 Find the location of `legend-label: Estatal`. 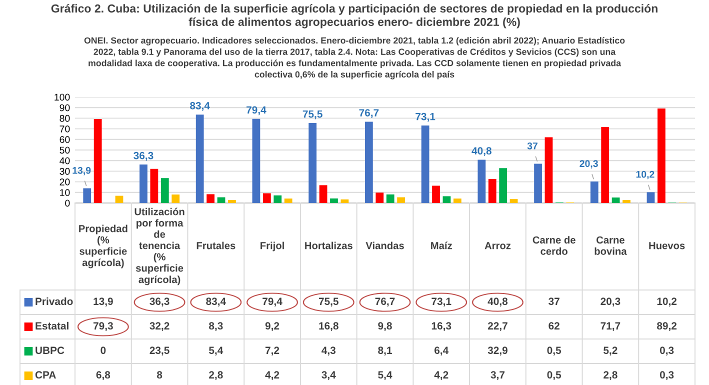

legend-label: Estatal is located at coordinates (52, 326).